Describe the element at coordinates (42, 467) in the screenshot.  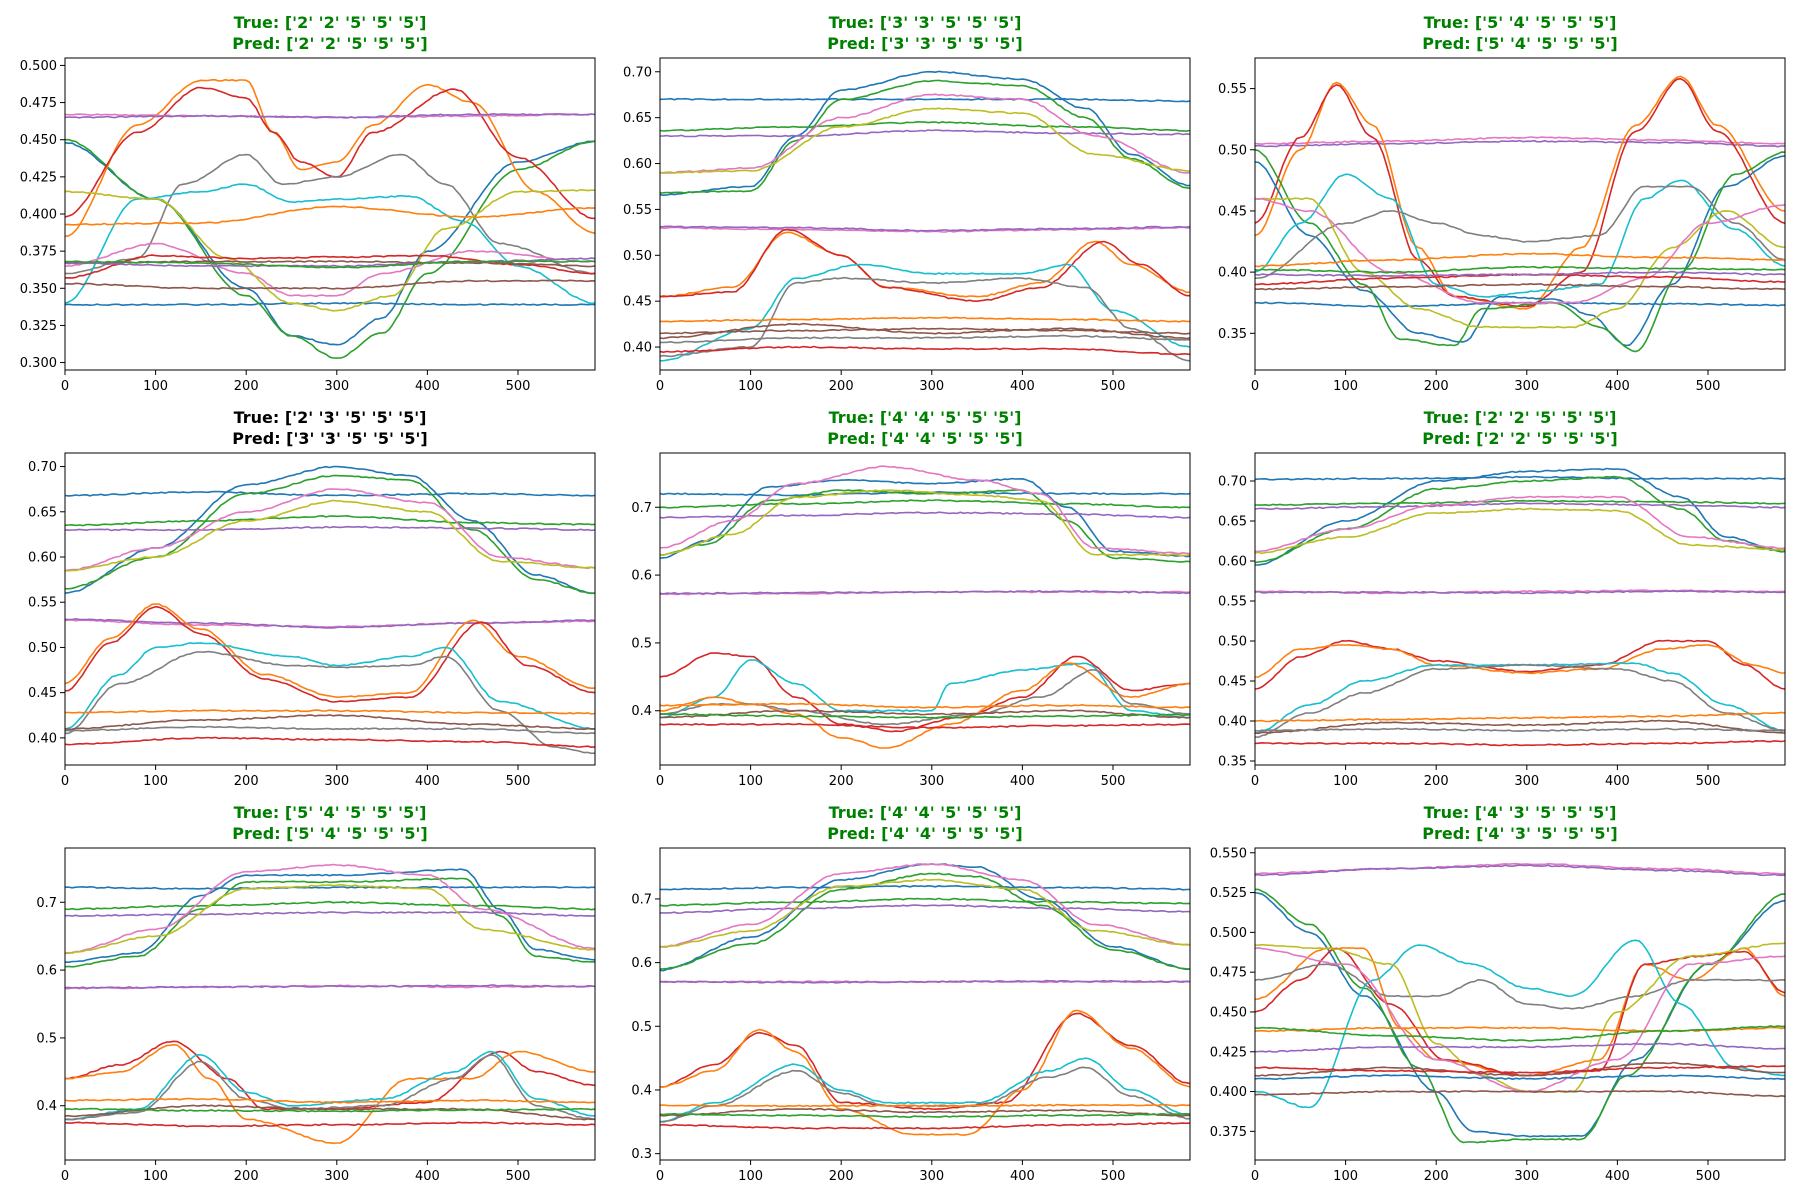
I see `y-tick-label: 0.70` at that location.